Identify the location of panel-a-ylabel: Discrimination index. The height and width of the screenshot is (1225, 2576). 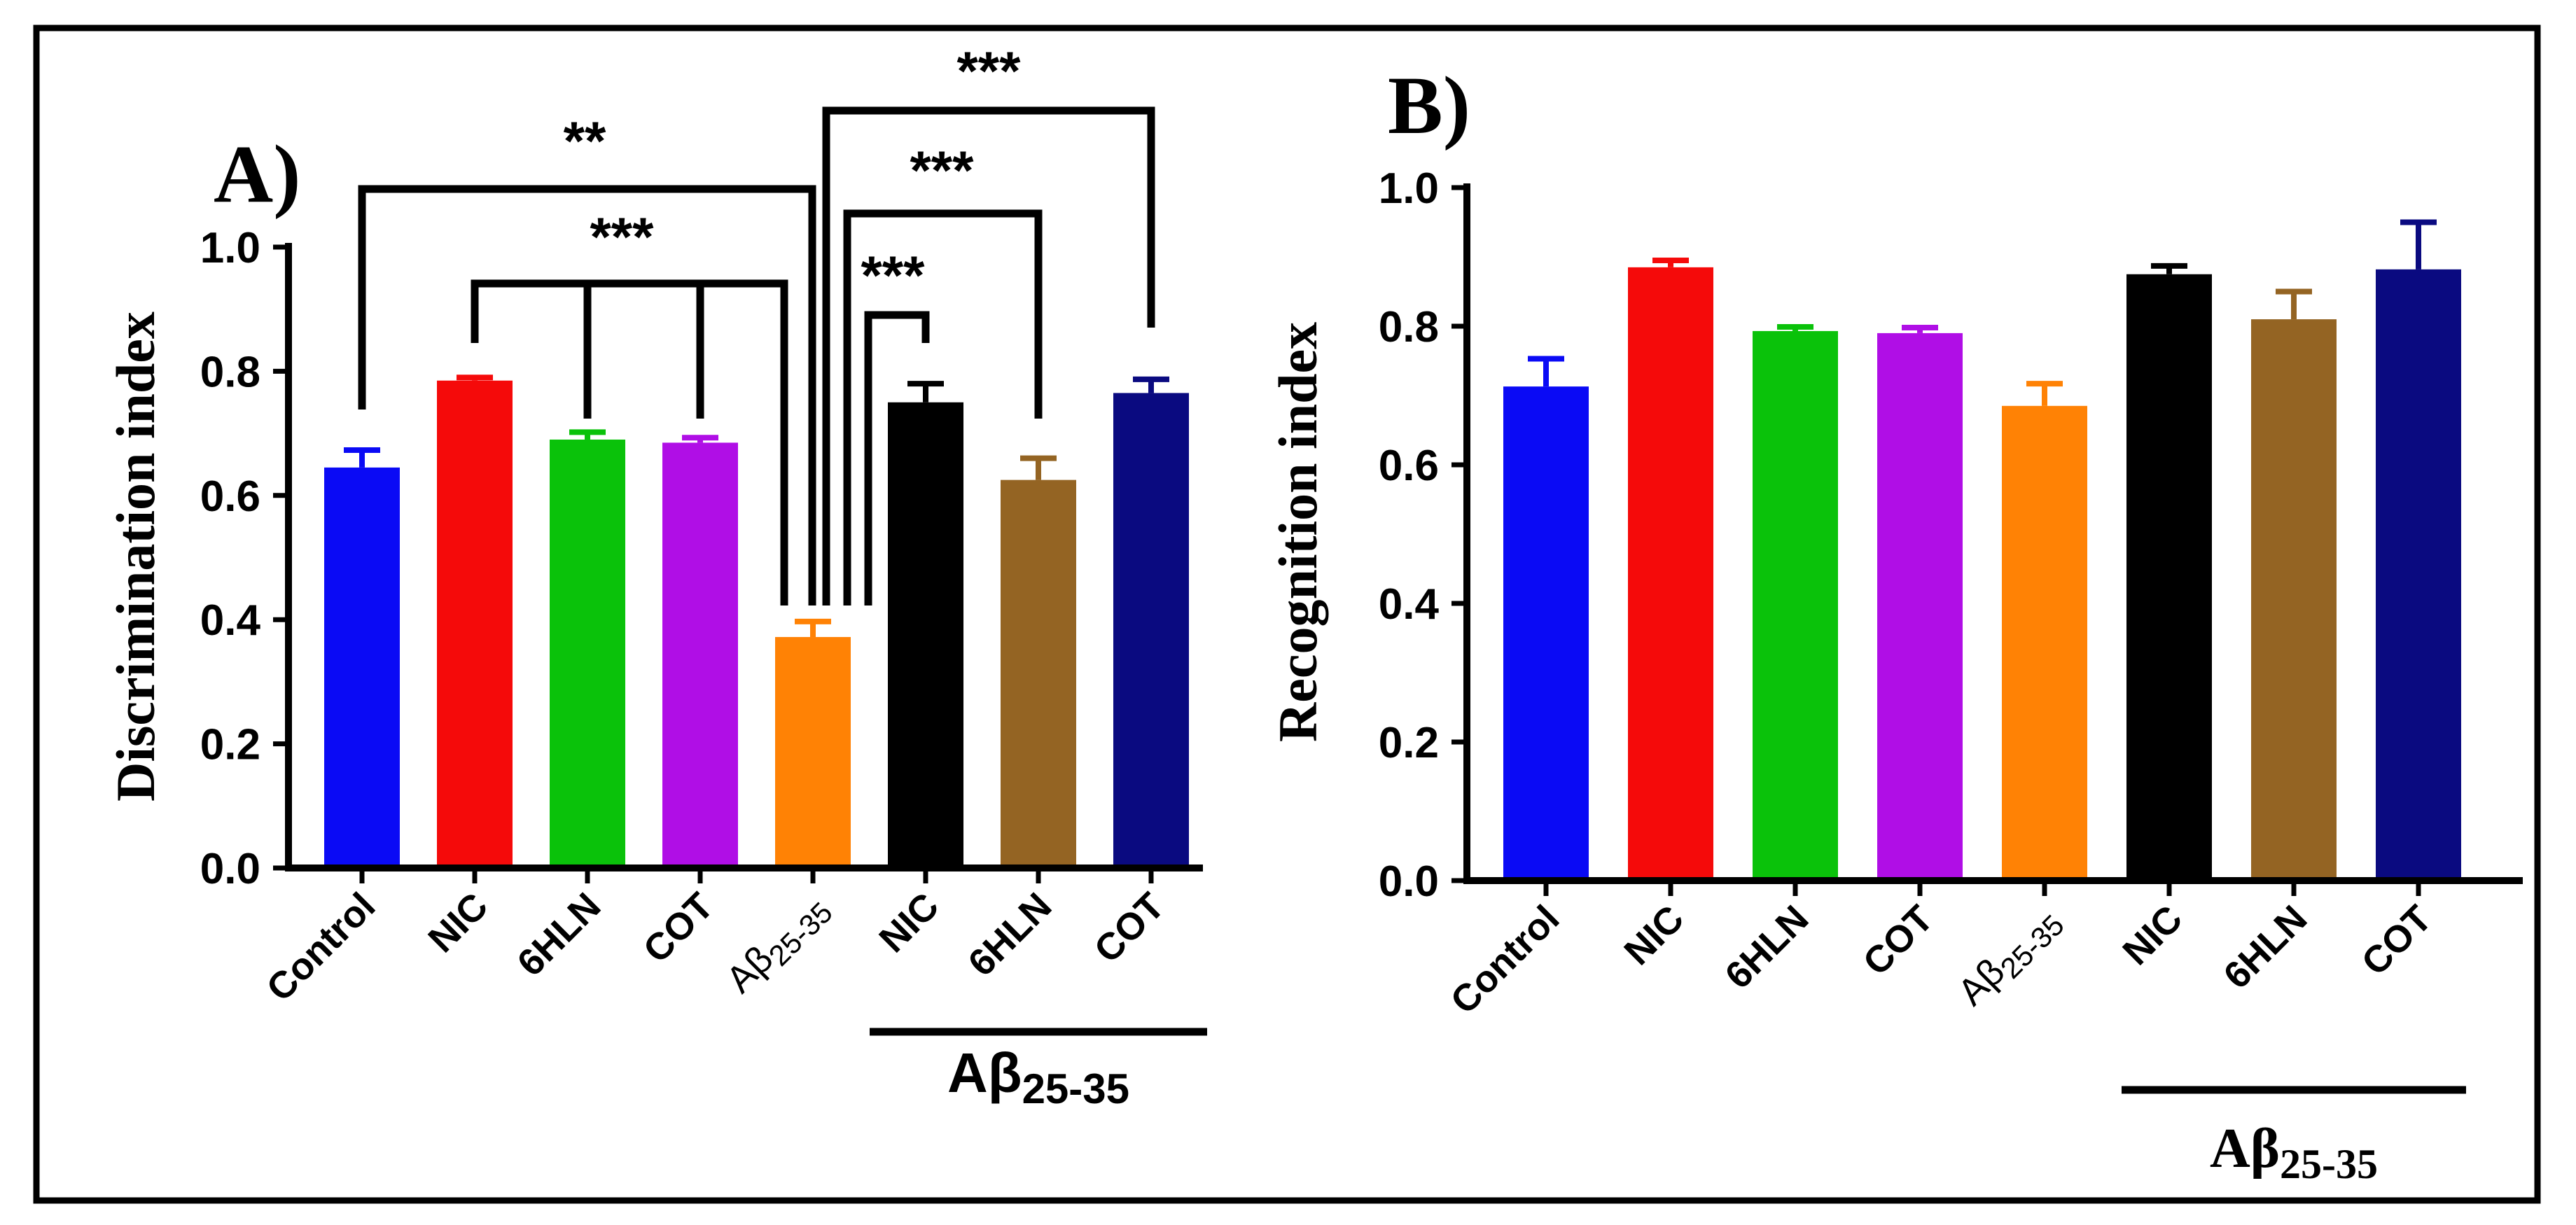
(135, 557).